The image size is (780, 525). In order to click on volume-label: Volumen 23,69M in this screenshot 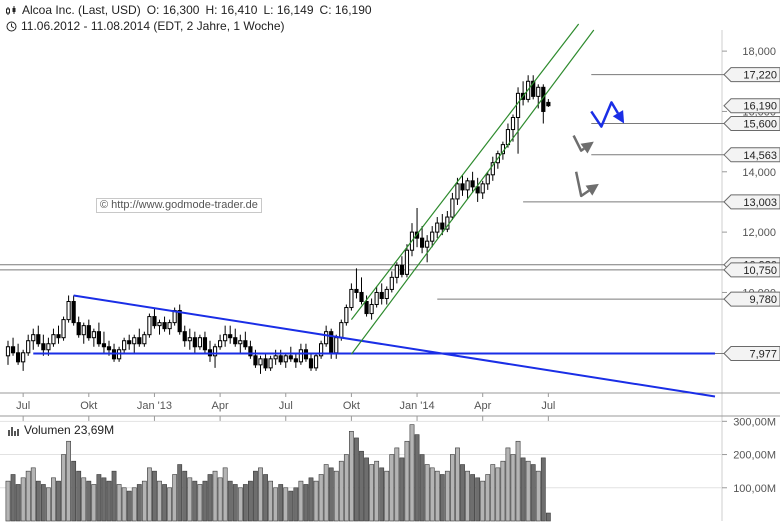, I will do `click(61, 430)`.